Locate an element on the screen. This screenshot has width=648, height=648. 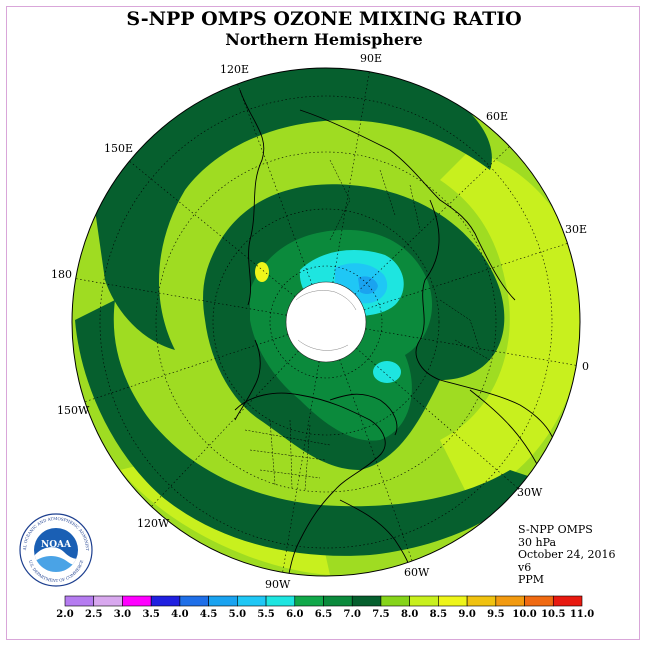
meta-date: October 24, 2016 is located at coordinates (567, 554).